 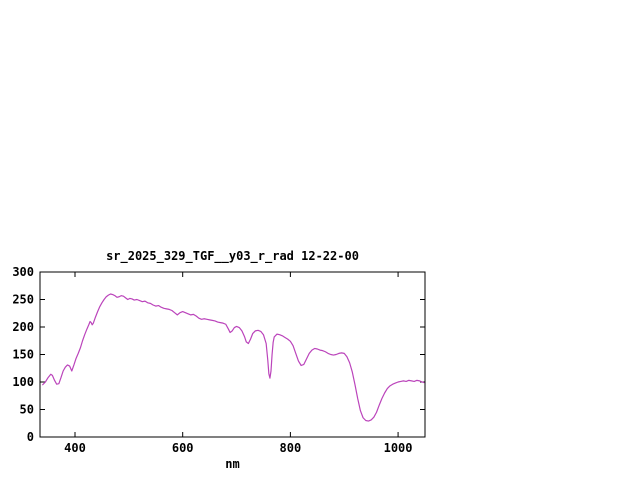 I want to click on x-tick-label: 800, so click(x=291, y=448).